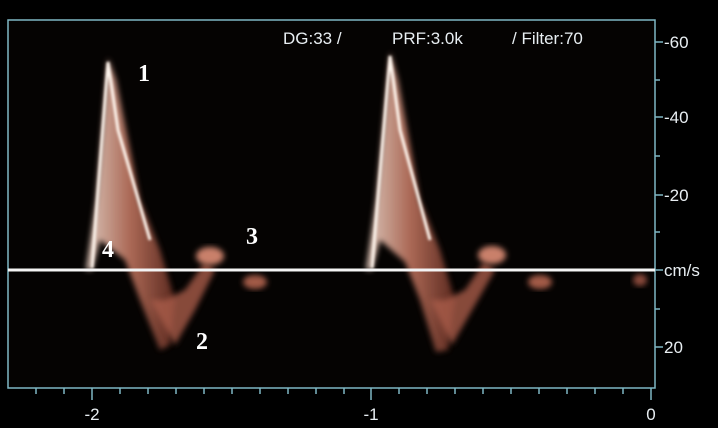 The height and width of the screenshot is (428, 718). Describe the element at coordinates (343, 394) in the screenshot. I see `x-axis-ticks` at that location.